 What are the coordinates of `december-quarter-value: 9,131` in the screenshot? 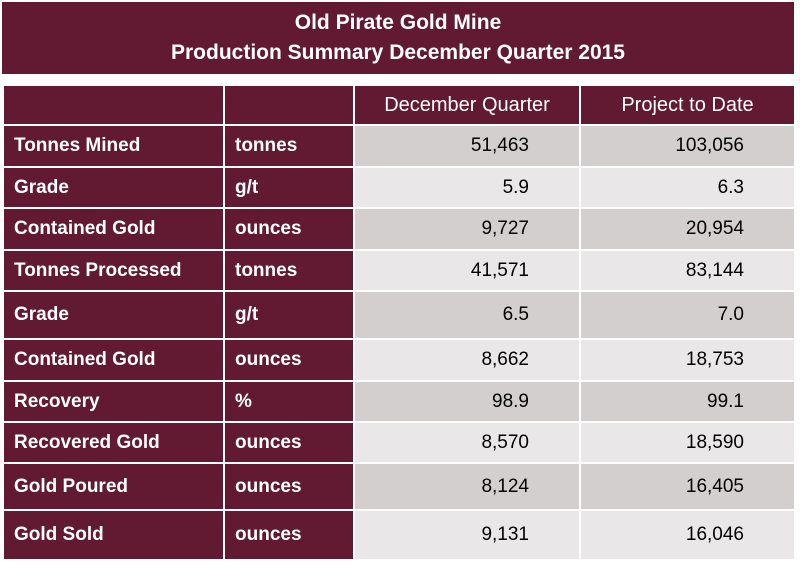 It's located at (467, 535).